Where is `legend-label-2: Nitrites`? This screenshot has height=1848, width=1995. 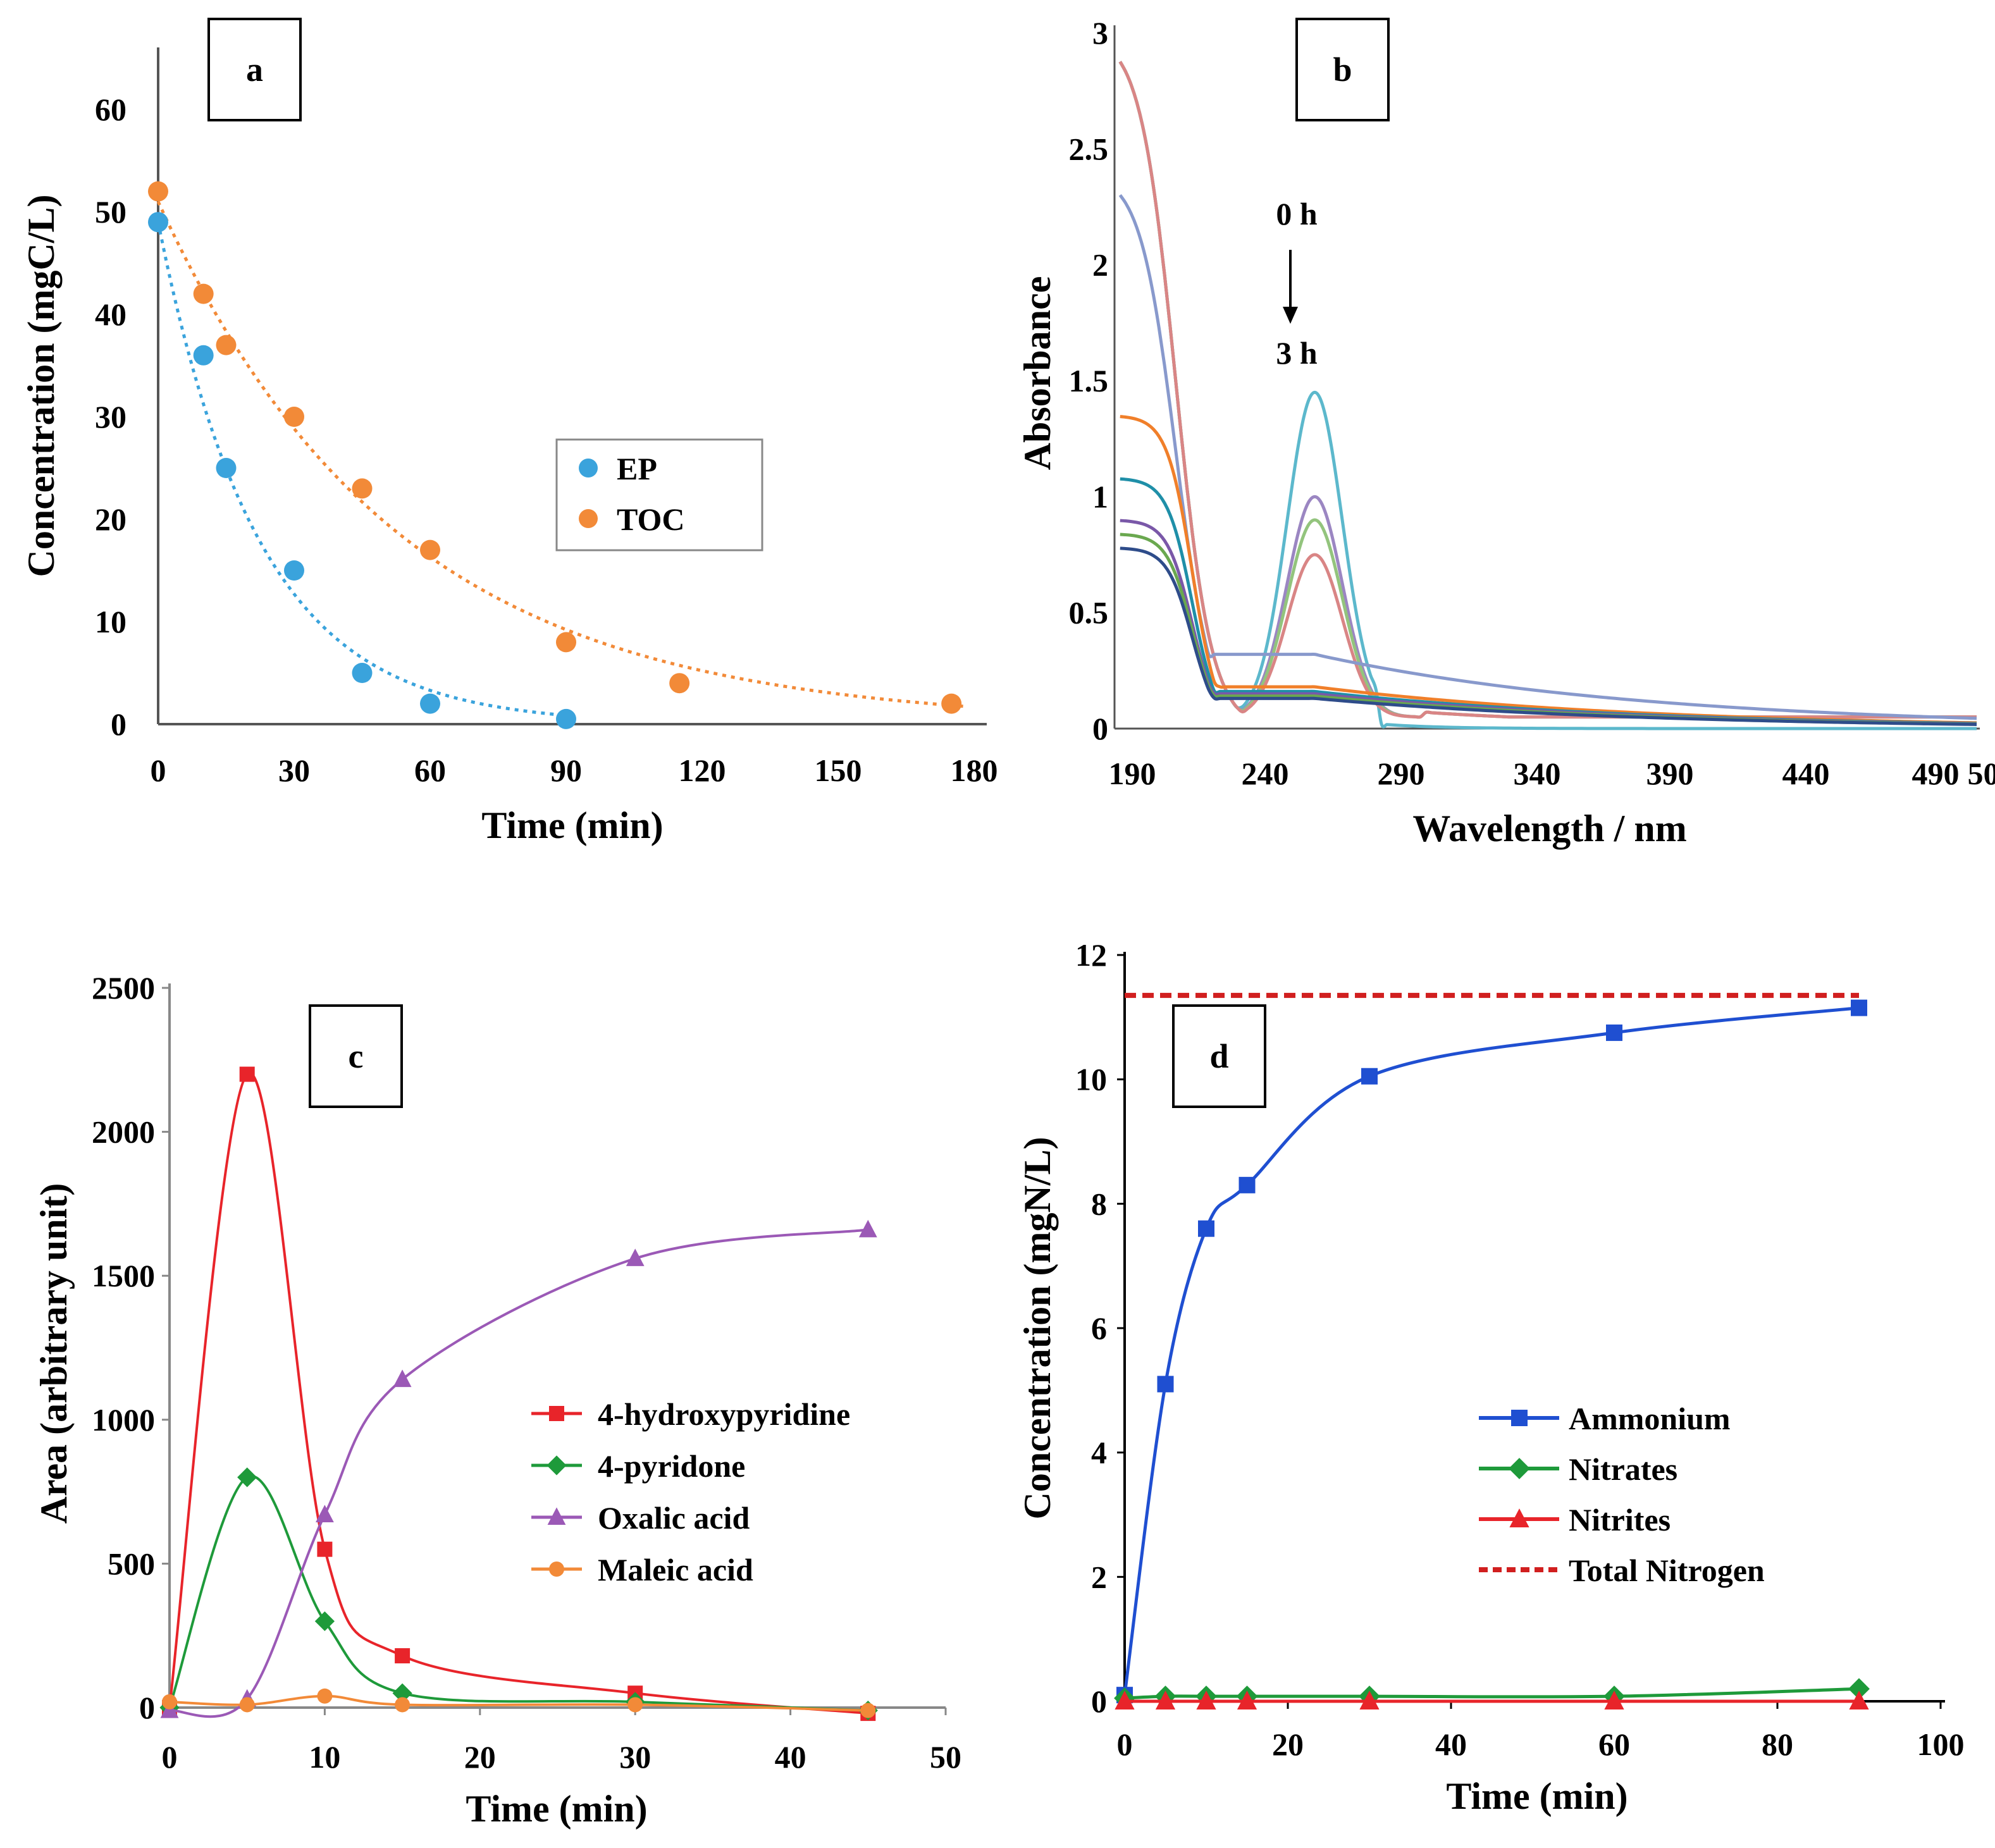
legend-label-2: Nitrites is located at coordinates (1620, 1519).